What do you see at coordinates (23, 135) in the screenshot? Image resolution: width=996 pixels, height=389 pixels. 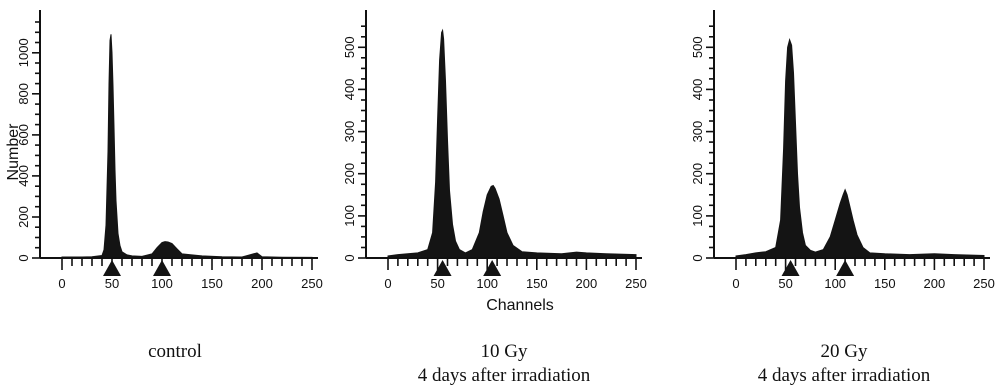 I see `y-tick-label: 600` at bounding box center [23, 135].